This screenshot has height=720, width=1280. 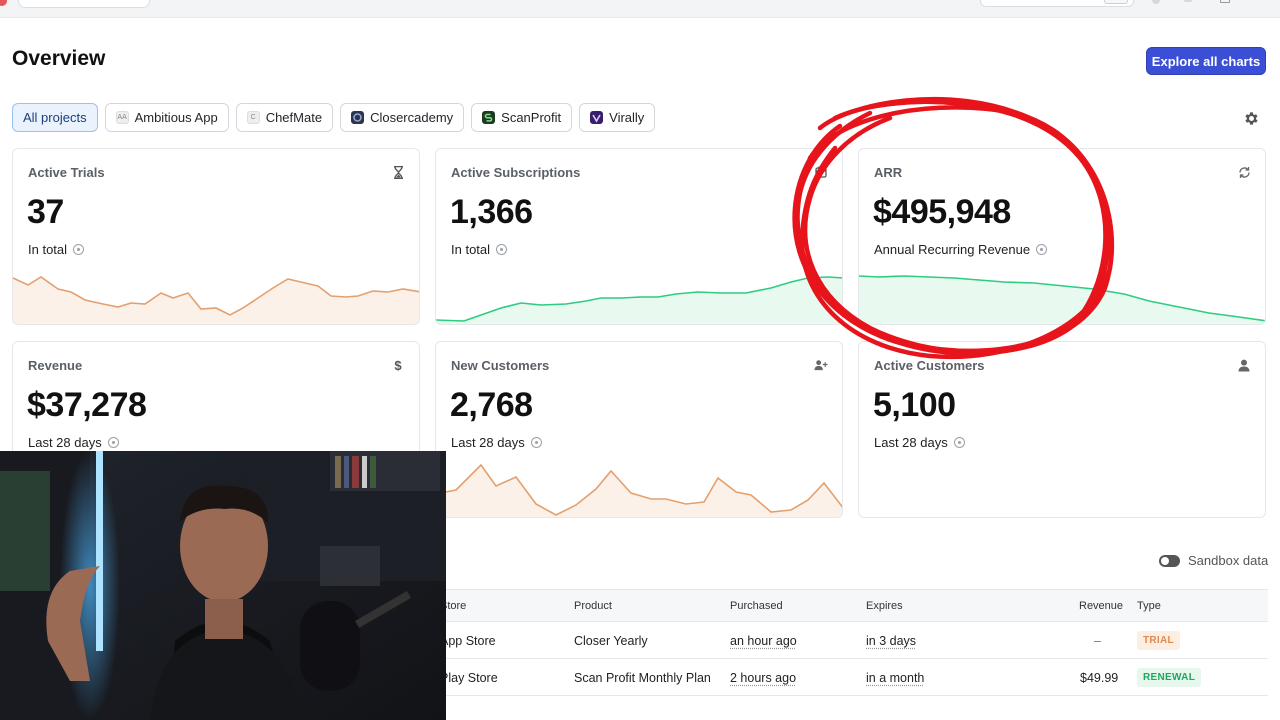 I want to click on cell-revenue: $49.99, so click(x=1099, y=678).